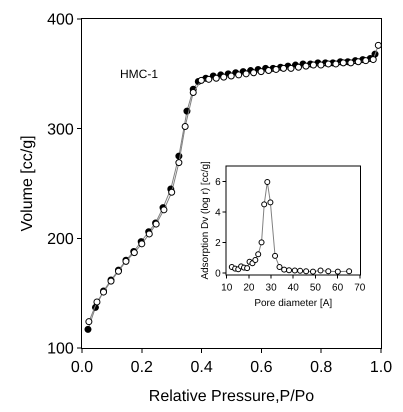  Describe the element at coordinates (360, 288) in the screenshot. I see `x-tick-label: 70` at that location.